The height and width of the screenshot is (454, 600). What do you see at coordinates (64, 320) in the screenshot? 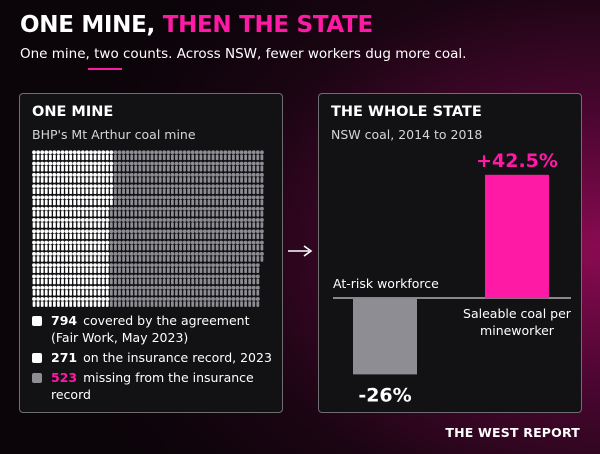
I see `legend-value-covered: 794` at bounding box center [64, 320].